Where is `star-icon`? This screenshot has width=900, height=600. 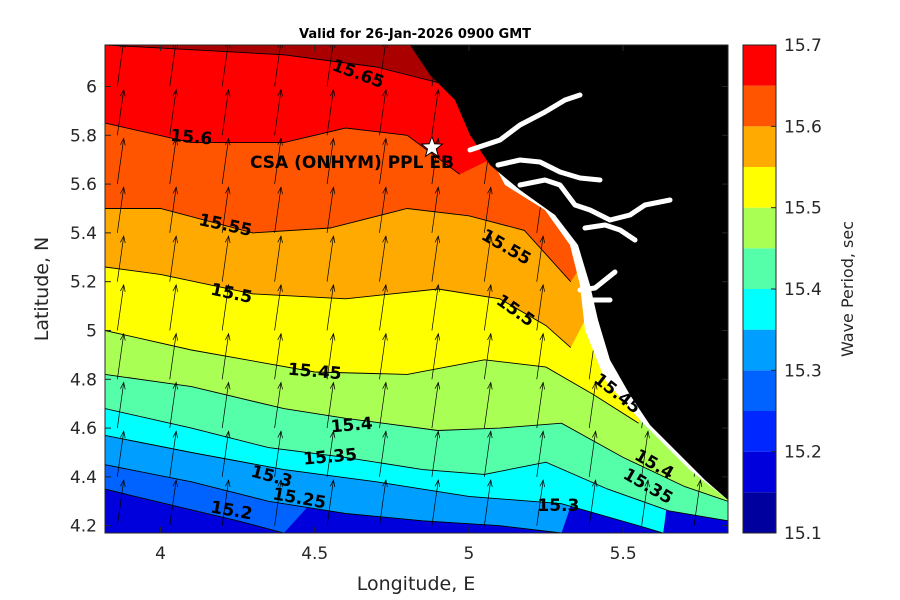
star-icon is located at coordinates (432, 146).